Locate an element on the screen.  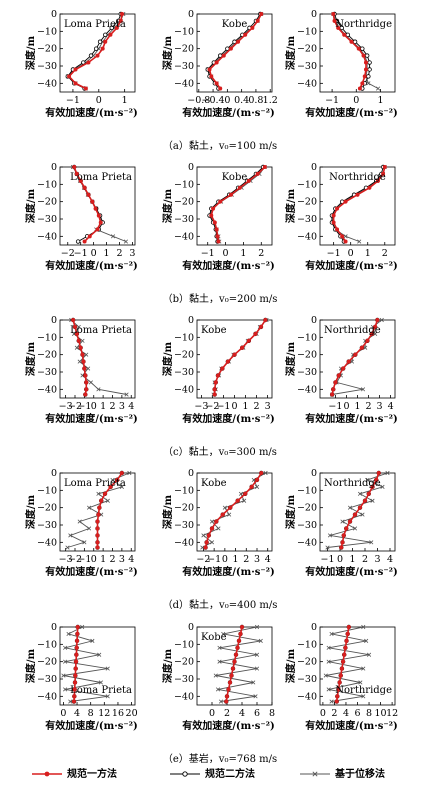
x-tick-label: 16 is located at coordinates (118, 713).